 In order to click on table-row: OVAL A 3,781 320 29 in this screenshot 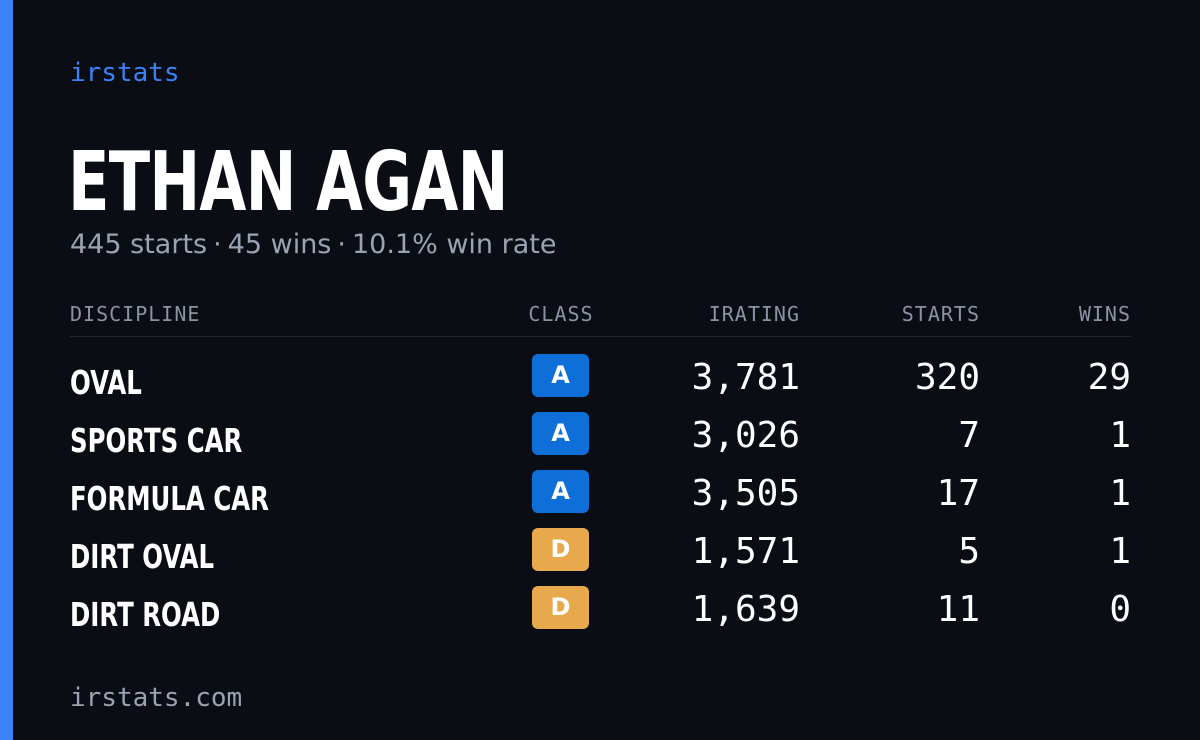, I will do `click(600, 383)`.